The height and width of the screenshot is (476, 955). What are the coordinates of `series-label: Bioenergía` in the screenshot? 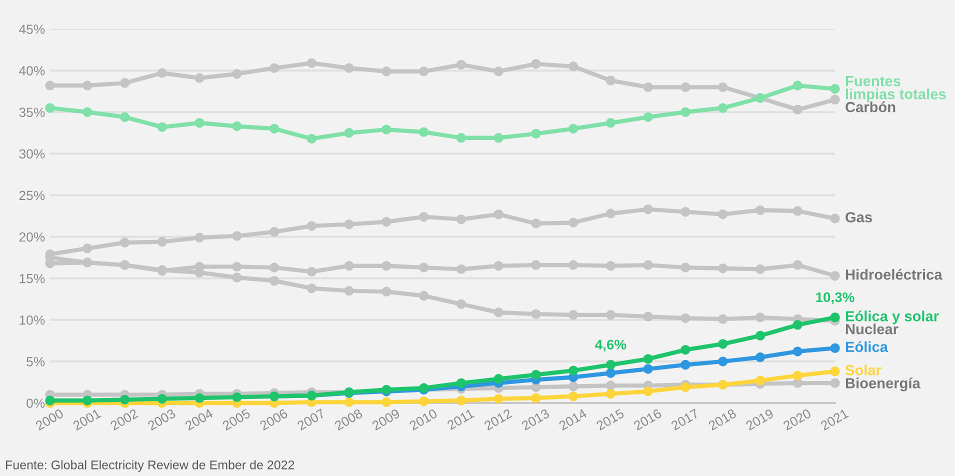 It's located at (883, 385).